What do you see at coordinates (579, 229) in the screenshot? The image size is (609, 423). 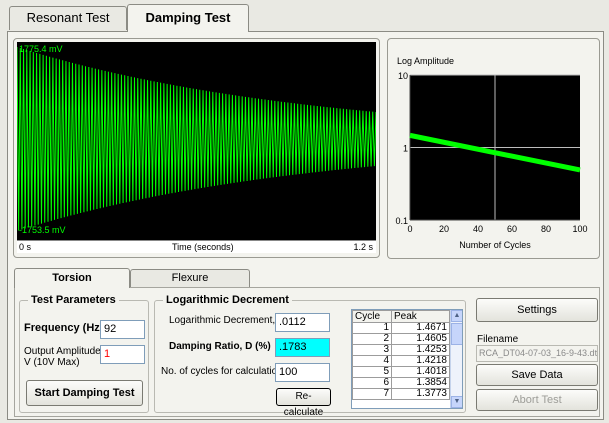 I see `log-x-tick-label: 100` at bounding box center [579, 229].